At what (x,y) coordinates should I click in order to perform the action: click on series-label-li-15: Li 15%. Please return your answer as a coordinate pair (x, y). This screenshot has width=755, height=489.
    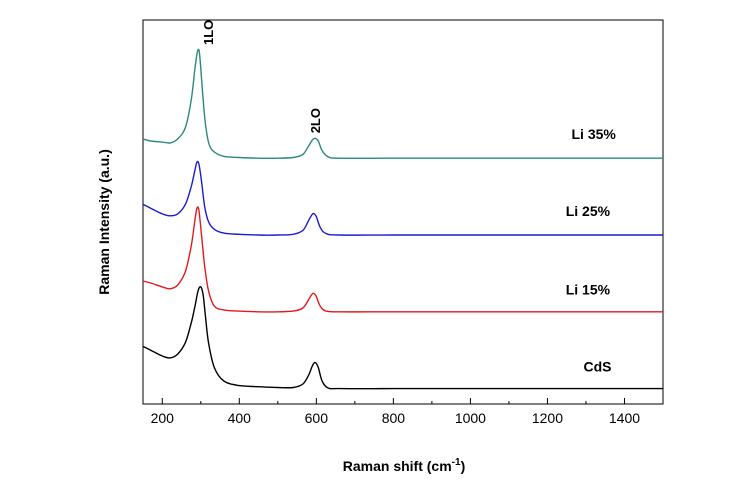
    Looking at the image, I should click on (588, 290).